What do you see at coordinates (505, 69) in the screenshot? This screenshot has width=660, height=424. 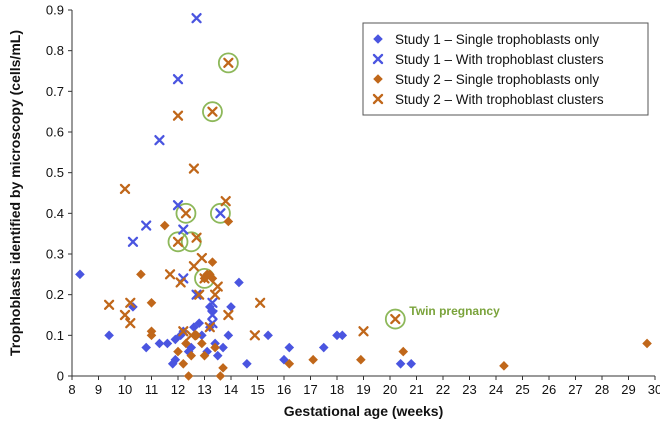 I see `legend-box` at bounding box center [505, 69].